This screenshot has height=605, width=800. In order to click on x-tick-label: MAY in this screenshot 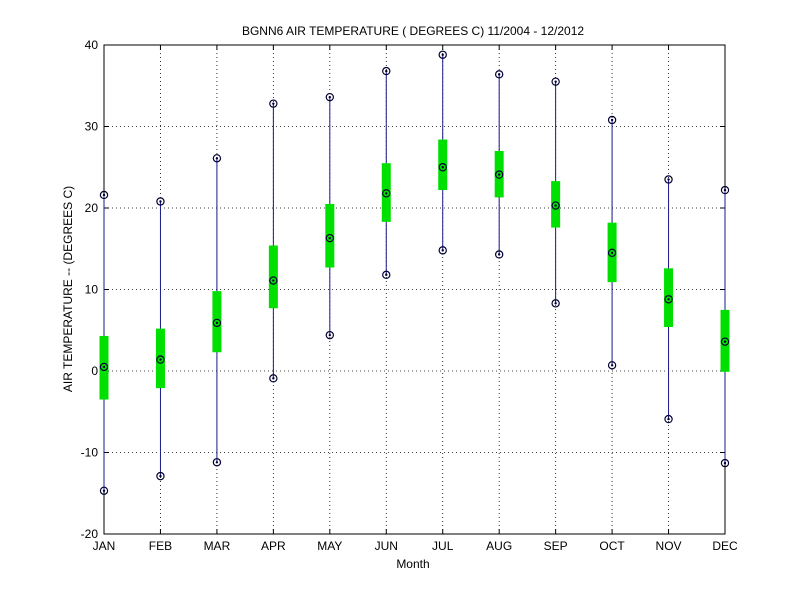, I will do `click(329, 546)`.